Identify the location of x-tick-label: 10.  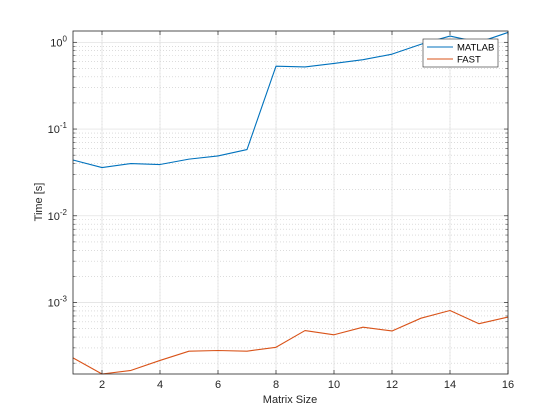
(334, 385).